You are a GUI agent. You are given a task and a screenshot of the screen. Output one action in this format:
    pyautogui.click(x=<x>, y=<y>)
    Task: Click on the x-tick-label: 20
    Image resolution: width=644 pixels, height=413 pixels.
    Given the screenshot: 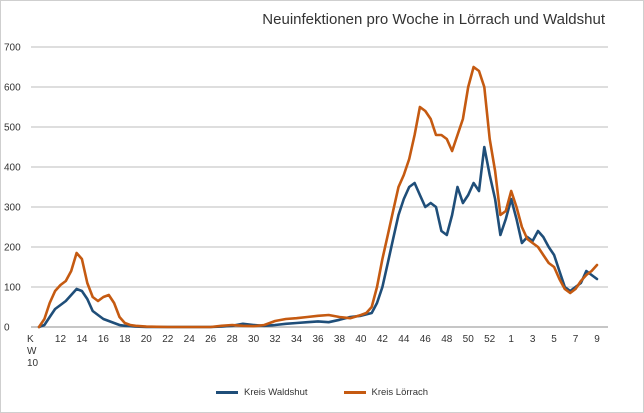 What is the action you would take?
    pyautogui.click(x=147, y=339)
    